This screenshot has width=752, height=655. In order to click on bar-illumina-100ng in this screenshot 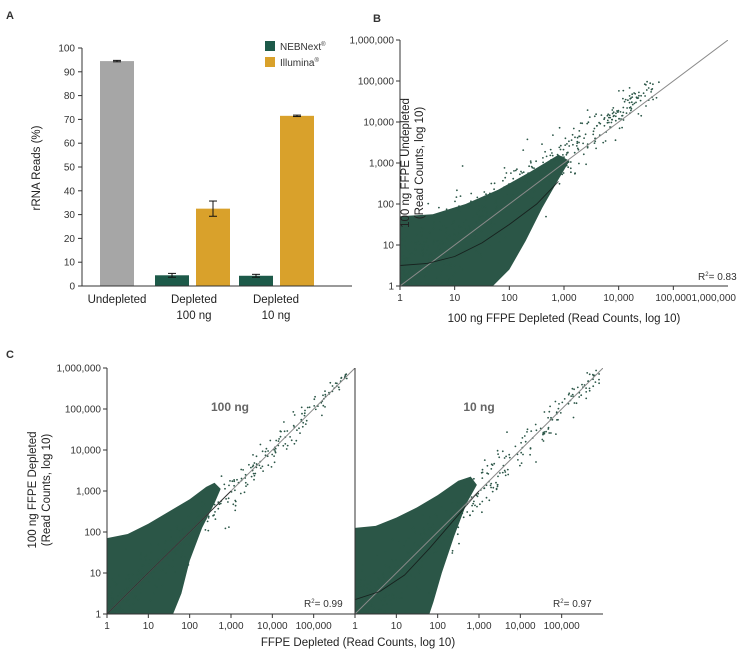, I will do `click(213, 247)`.